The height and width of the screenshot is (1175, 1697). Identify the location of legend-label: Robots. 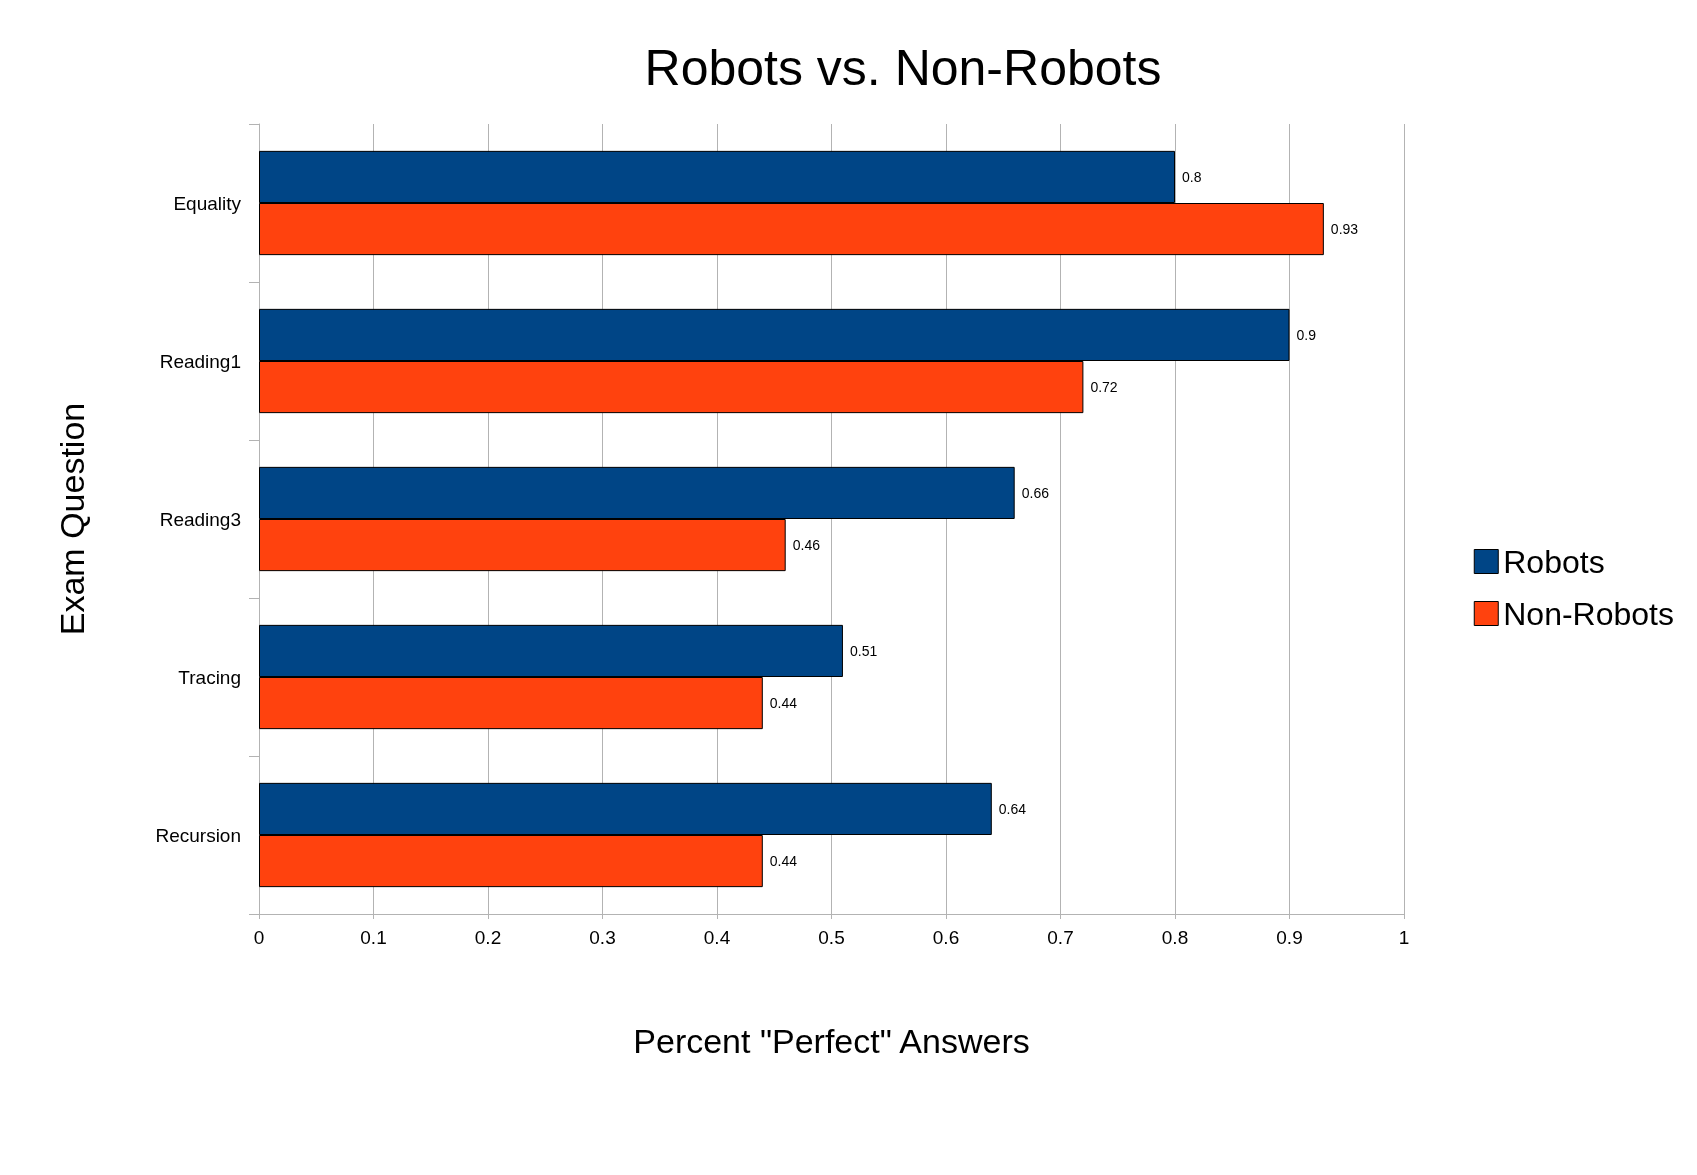
(1554, 561).